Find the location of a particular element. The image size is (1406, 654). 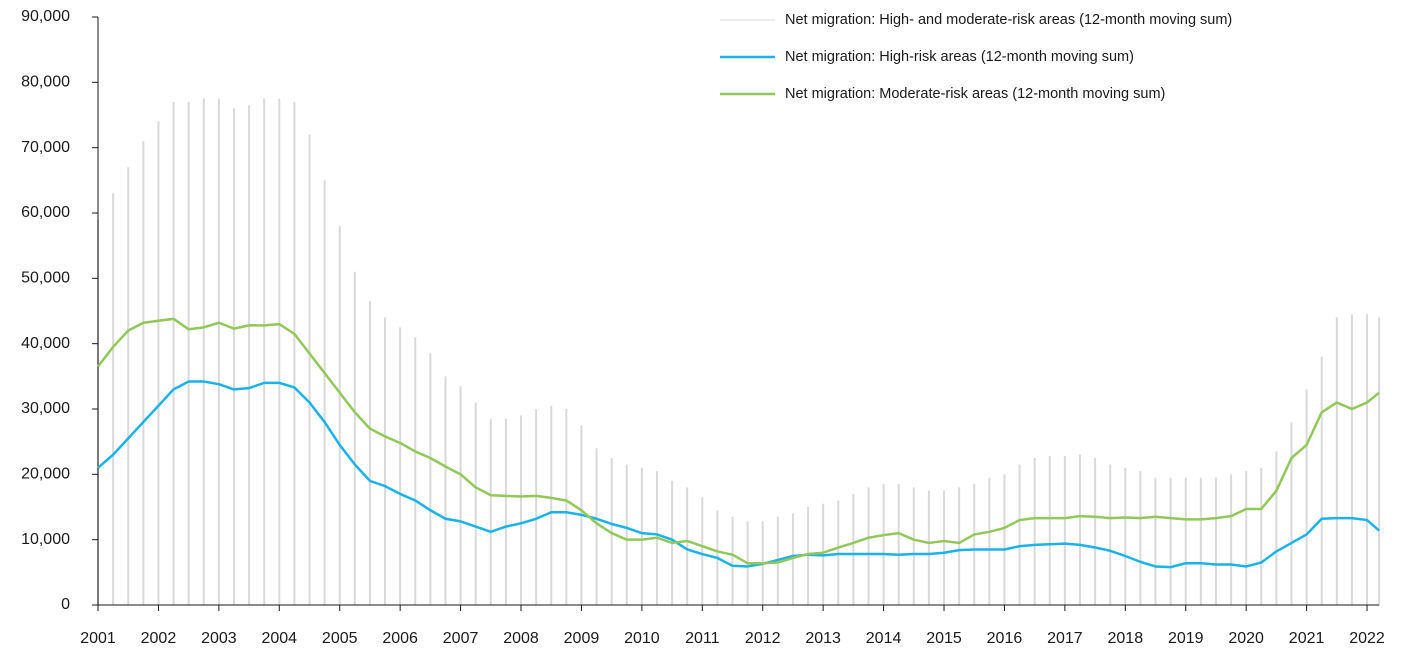

x-tick-label: 2001 is located at coordinates (98, 638).